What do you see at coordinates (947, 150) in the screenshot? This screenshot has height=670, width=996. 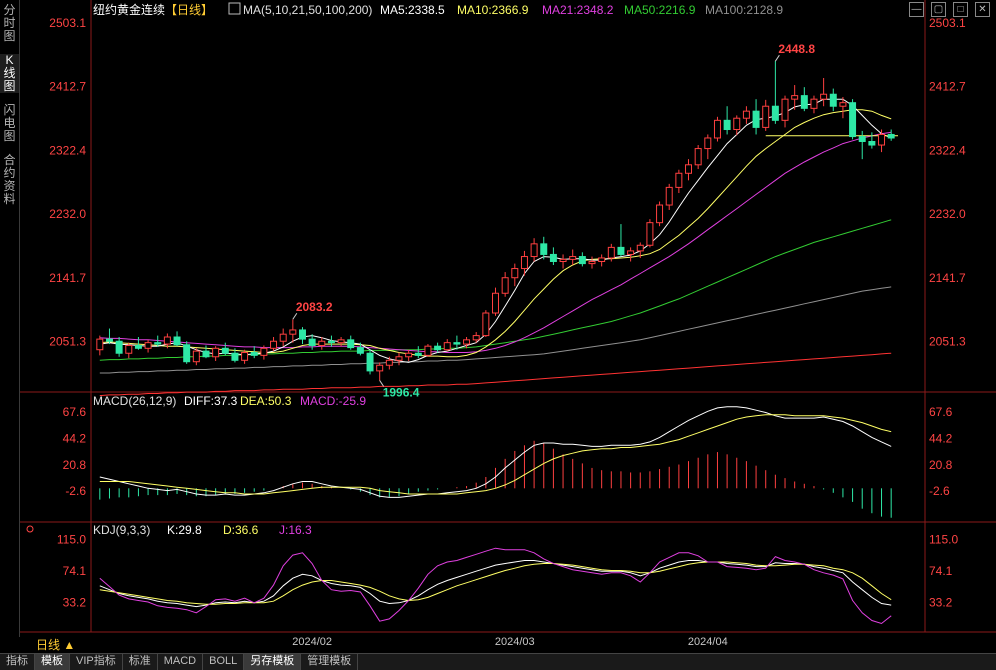 I see `price-tick-right-2: 2322.4` at bounding box center [947, 150].